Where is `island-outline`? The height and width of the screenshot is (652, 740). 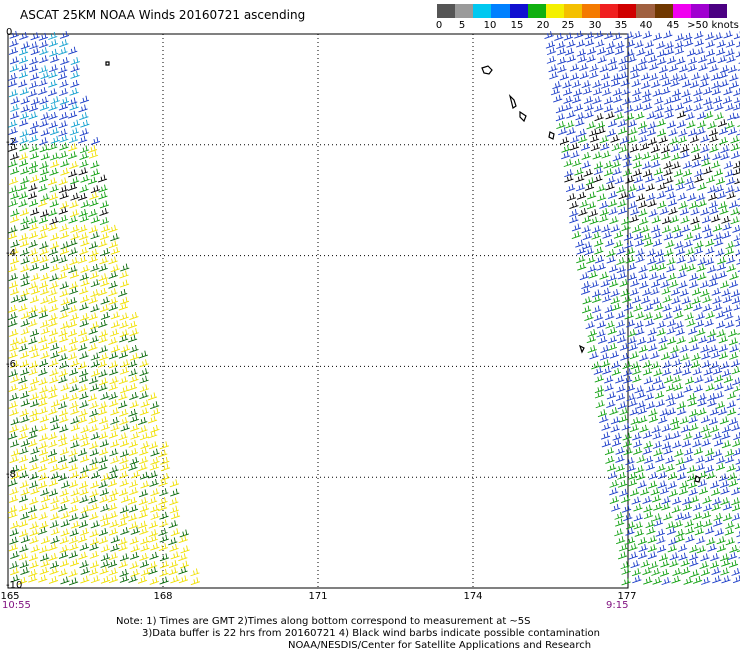 island-outline is located at coordinates (107, 63).